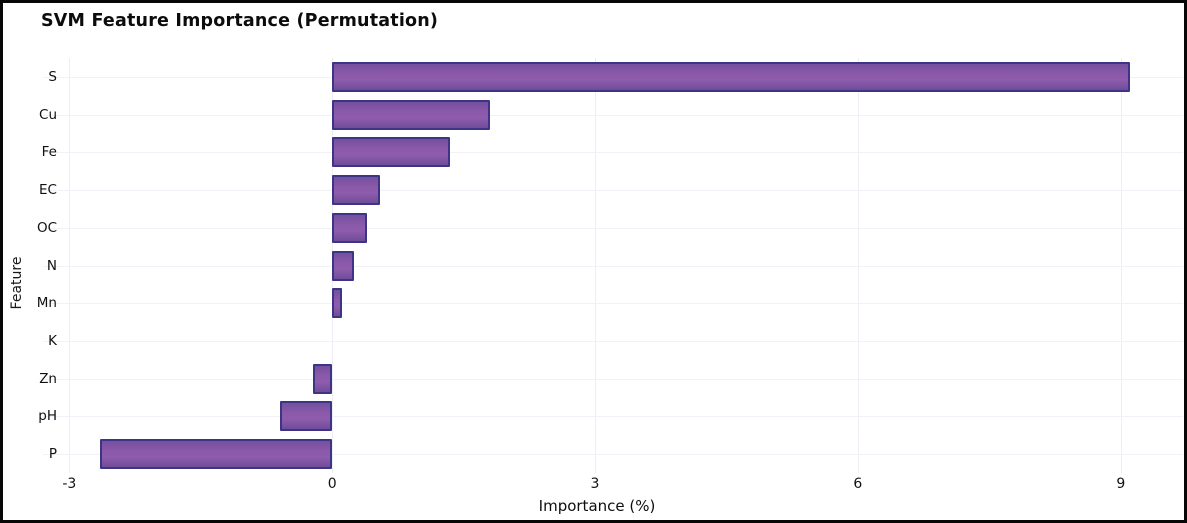  Describe the element at coordinates (731, 76) in the screenshot. I see `bar-S` at that location.